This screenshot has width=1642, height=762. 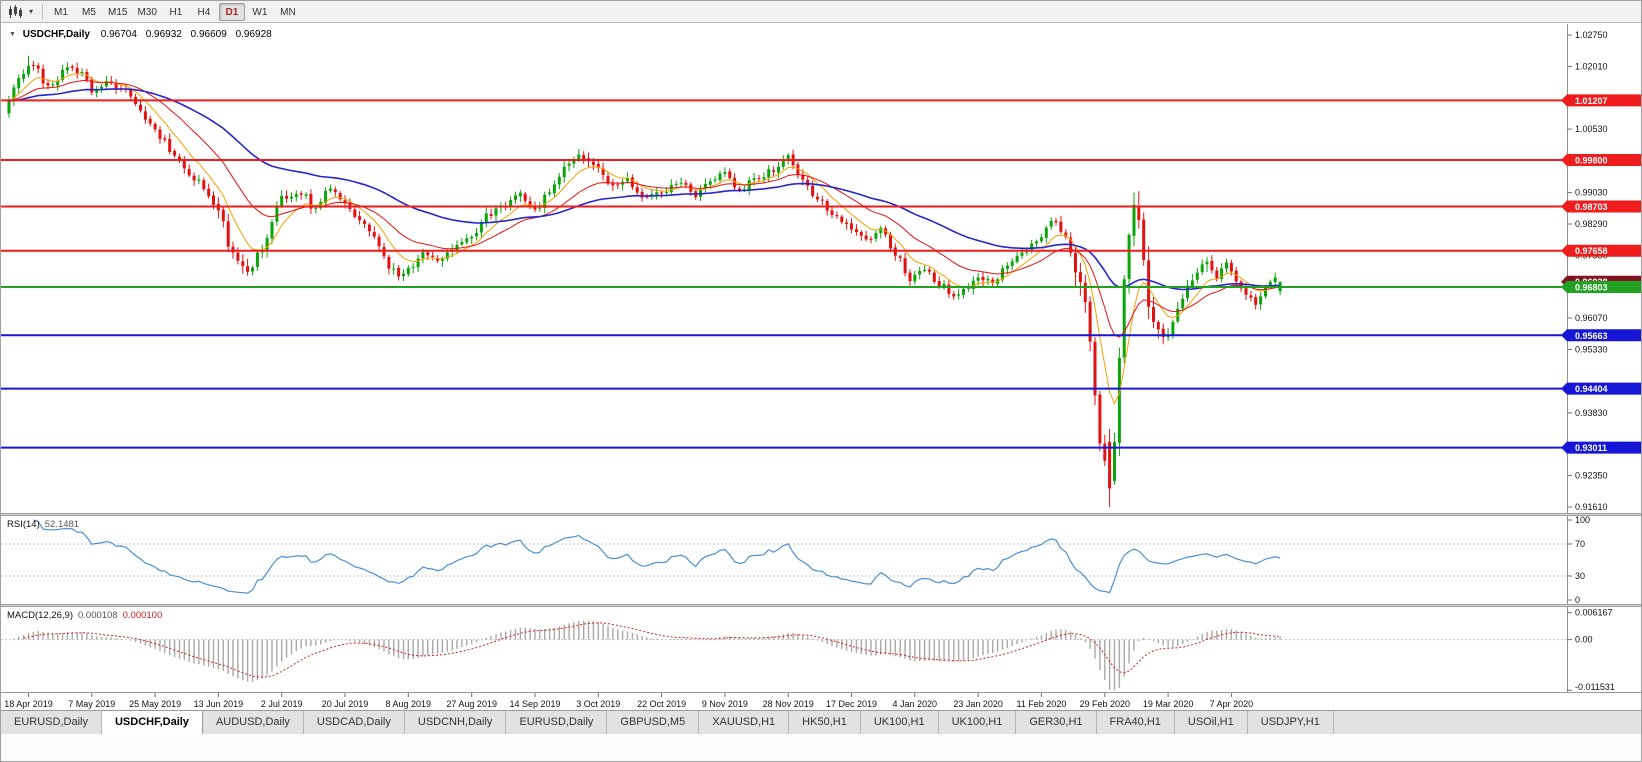 I want to click on date-label: 27 Aug 2019, so click(x=471, y=704).